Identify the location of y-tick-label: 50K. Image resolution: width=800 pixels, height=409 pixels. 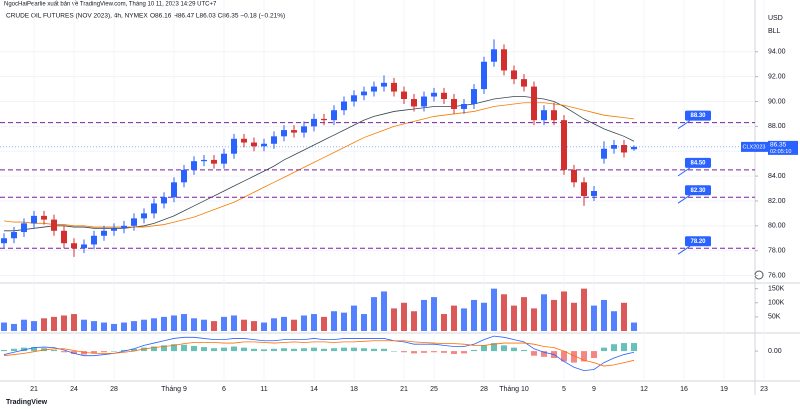
(774, 317).